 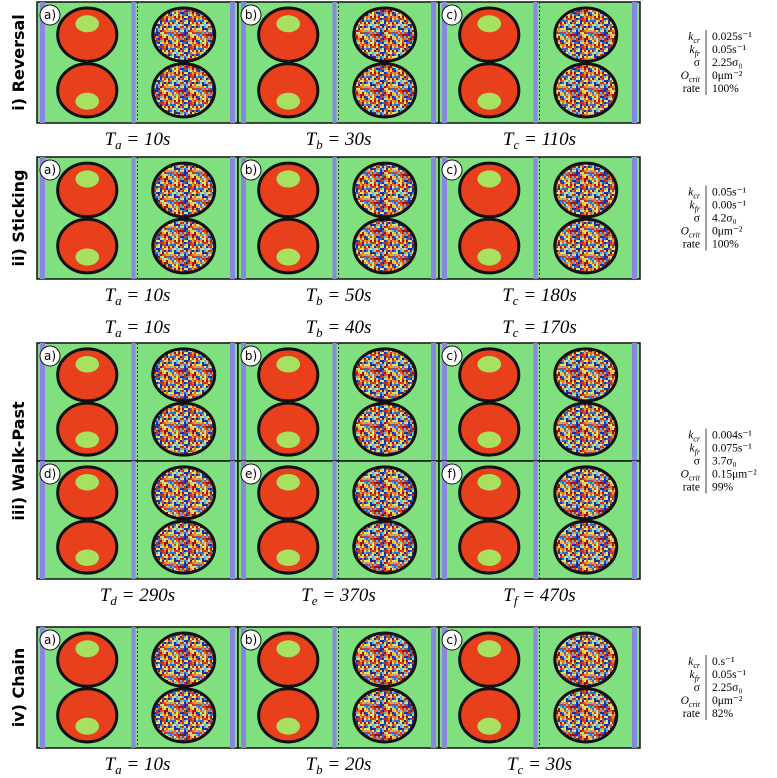 I want to click on param-key-sub: crit, so click(x=695, y=477).